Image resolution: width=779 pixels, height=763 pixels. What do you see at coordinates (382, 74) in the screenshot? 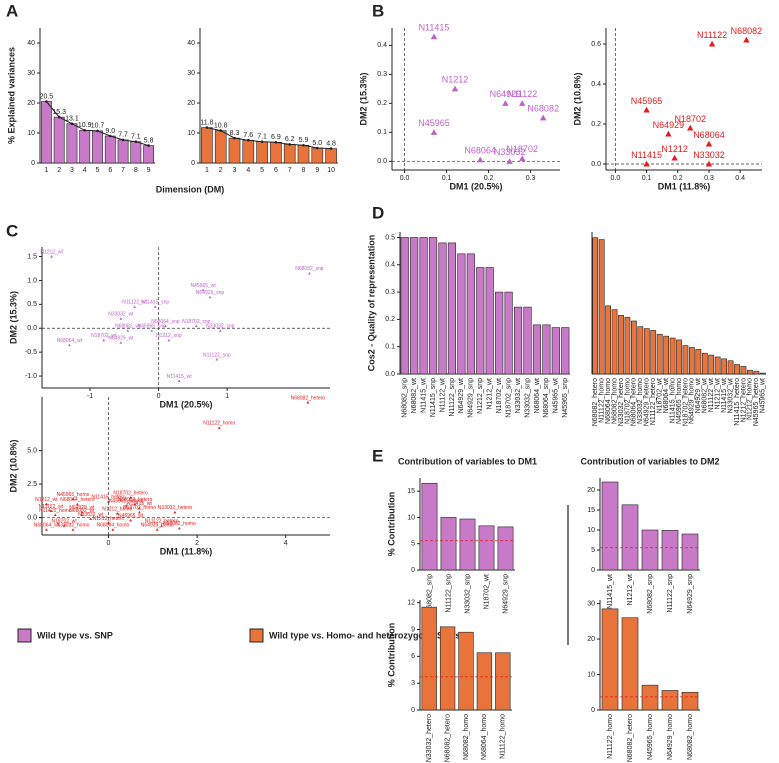
I see `y-tick-label: 0.3` at bounding box center [382, 74].